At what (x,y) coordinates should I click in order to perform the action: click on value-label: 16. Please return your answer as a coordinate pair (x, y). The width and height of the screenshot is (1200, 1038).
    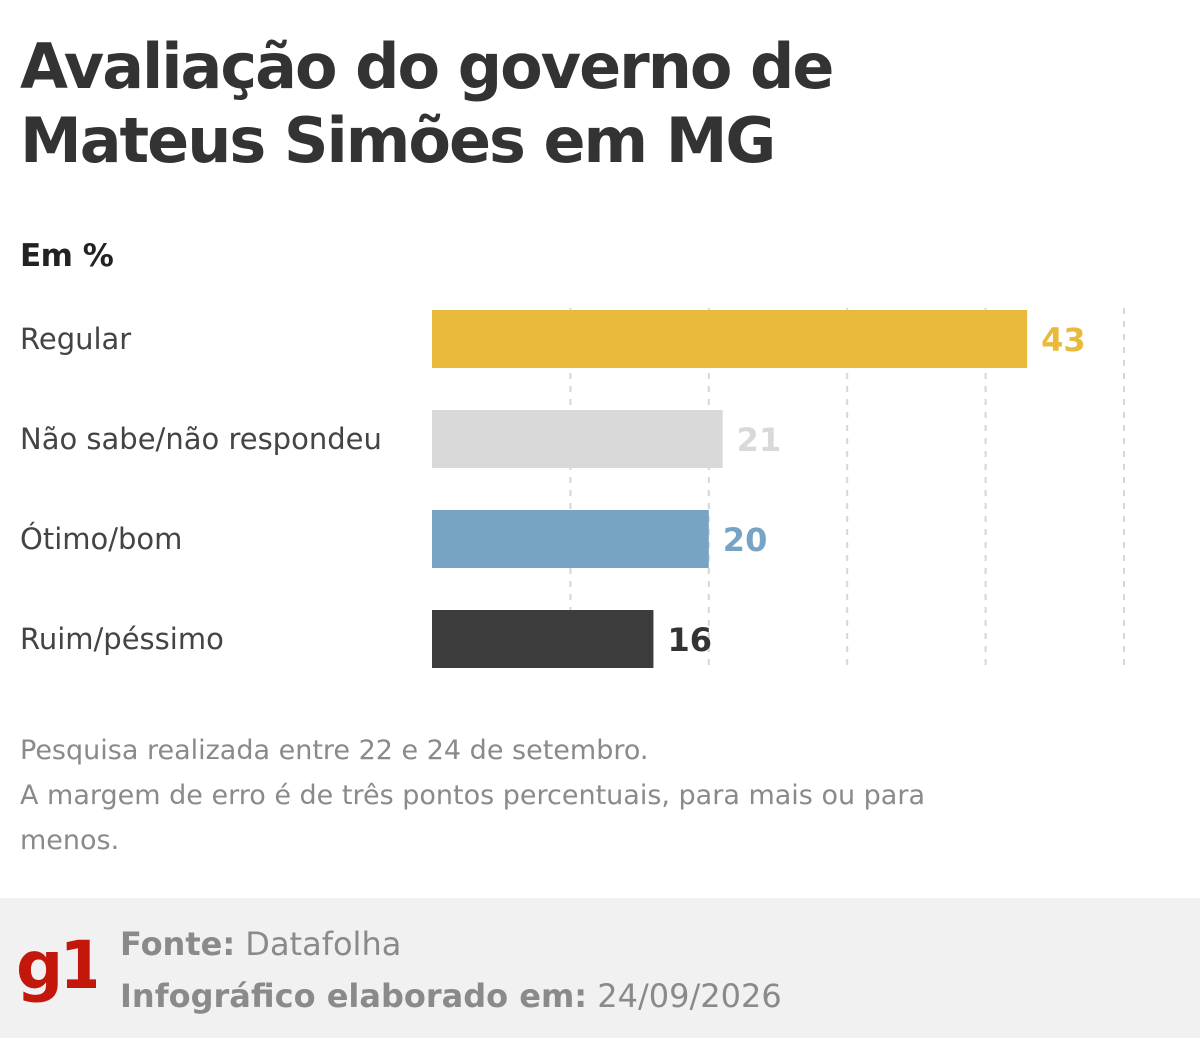
    Looking at the image, I should click on (689, 640).